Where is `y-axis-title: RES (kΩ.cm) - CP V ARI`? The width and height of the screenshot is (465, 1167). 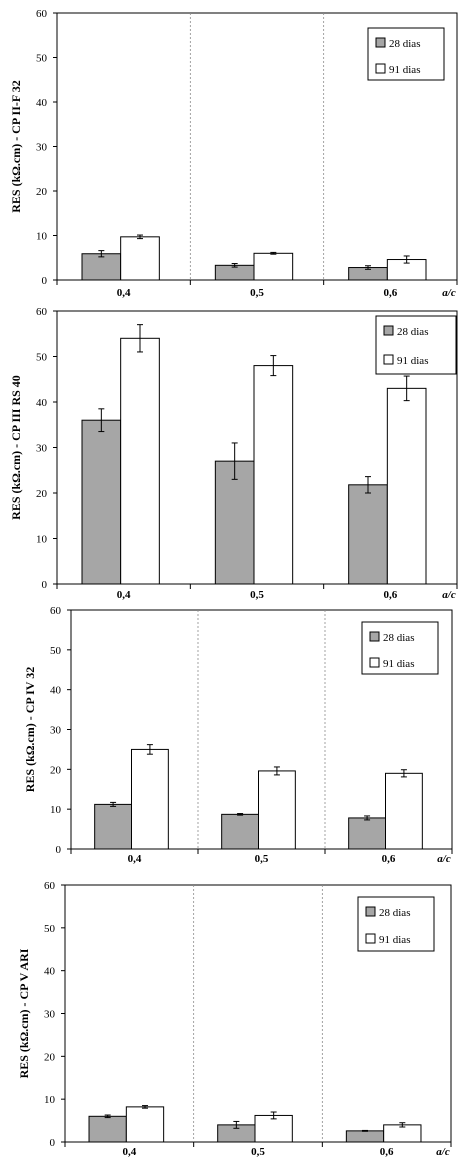
y-axis-title: RES (kΩ.cm) - CP V ARI is located at coordinates (24, 1013).